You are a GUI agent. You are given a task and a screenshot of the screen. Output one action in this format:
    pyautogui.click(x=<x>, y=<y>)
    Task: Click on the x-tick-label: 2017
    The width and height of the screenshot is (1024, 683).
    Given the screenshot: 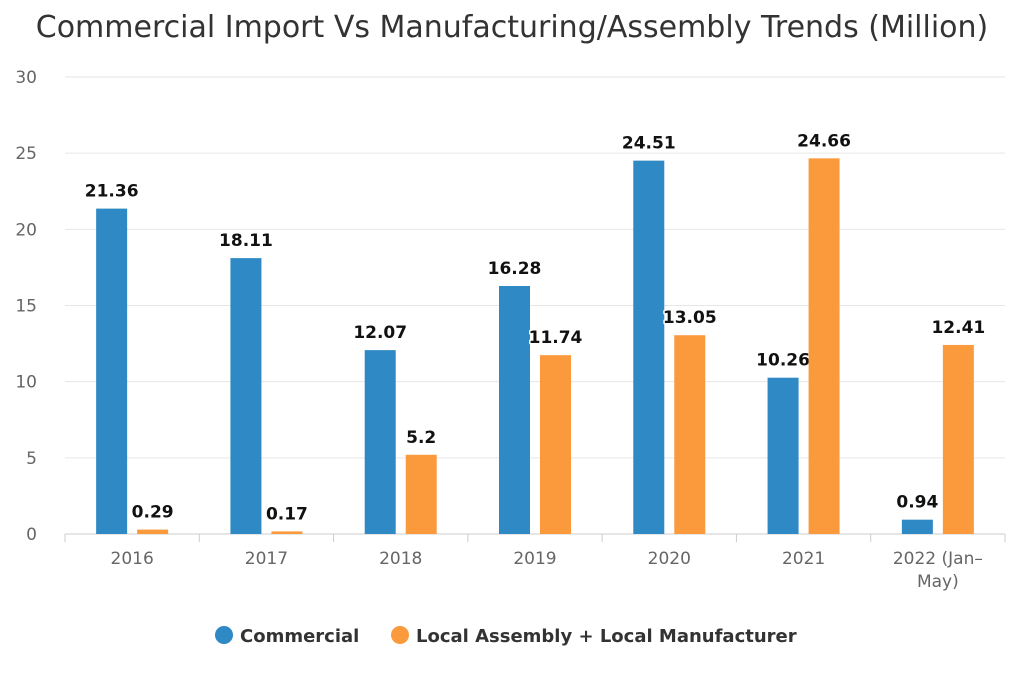 What is the action you would take?
    pyautogui.click(x=266, y=559)
    